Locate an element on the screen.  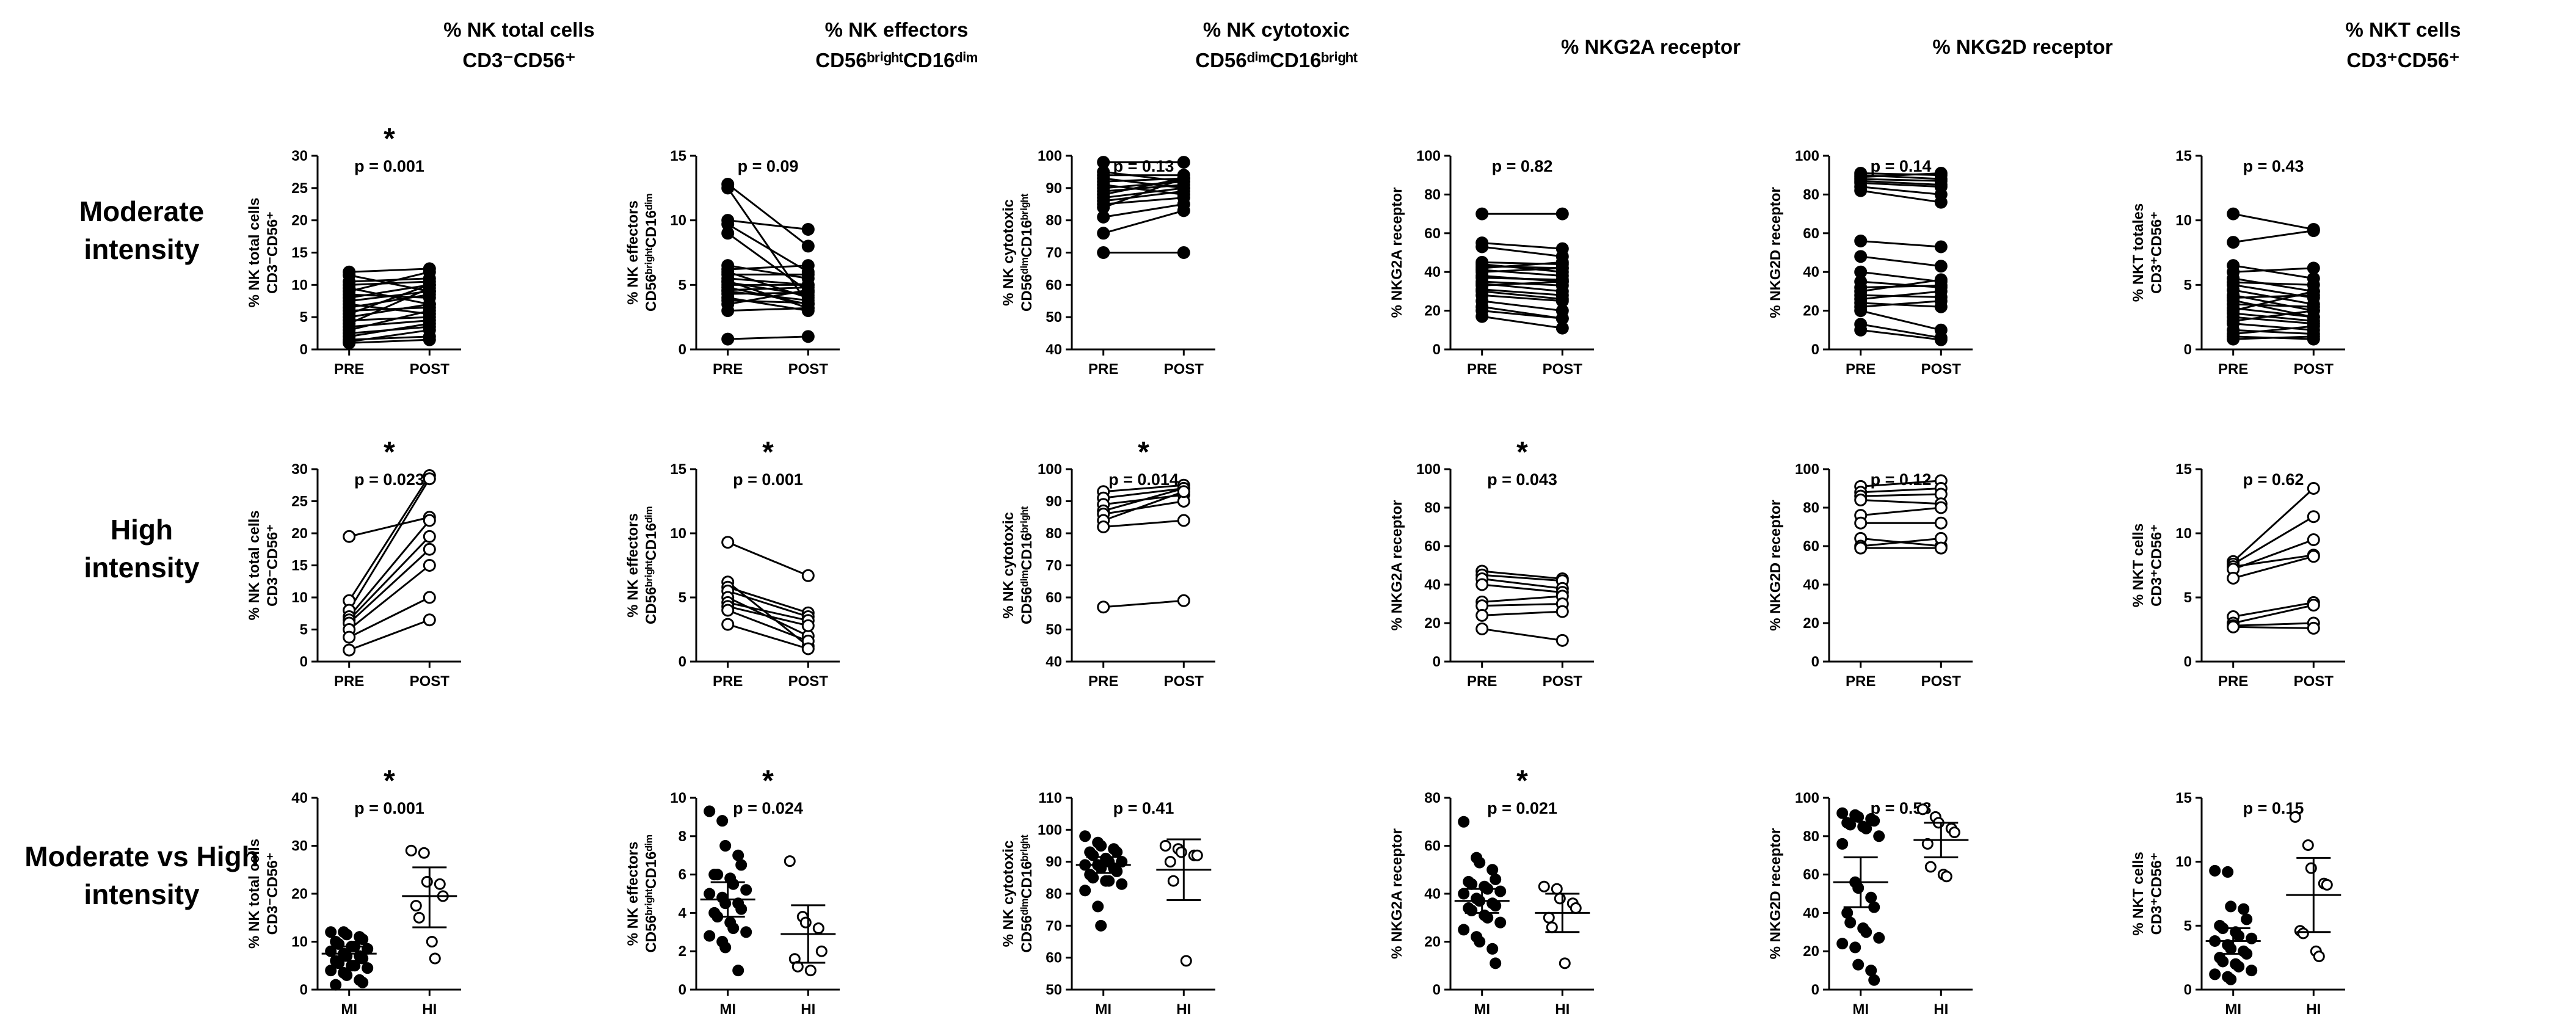
y-axis-sublabel: CD56ᵈⁱᵐCD16ᵇʳⁱᵍʰᵗ is located at coordinates (1027, 252).